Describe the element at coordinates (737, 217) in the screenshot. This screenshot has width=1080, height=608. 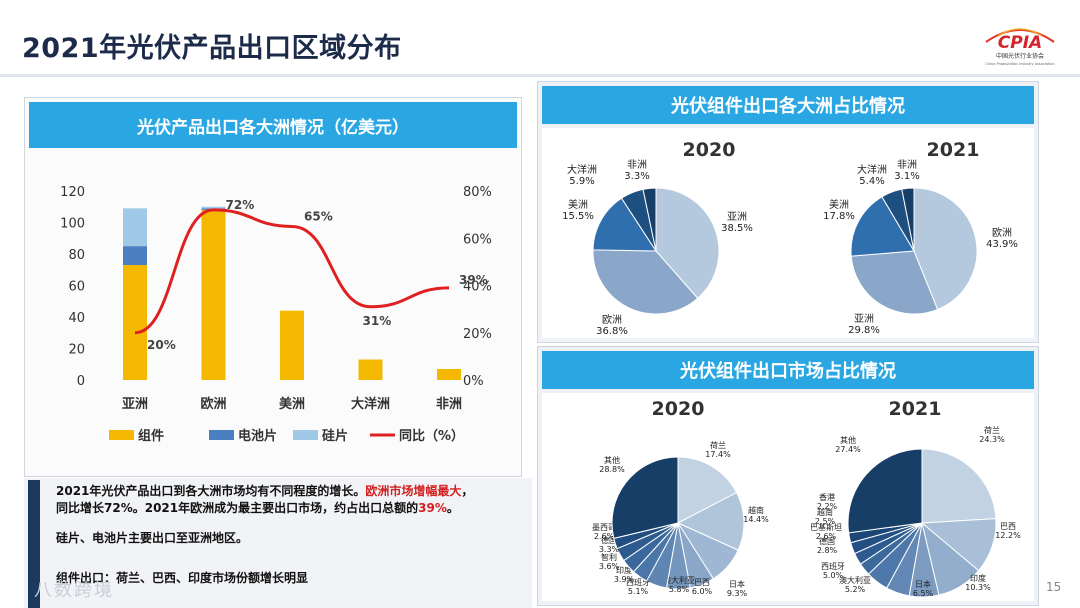
I see `pie-slice-label: 亚洲` at that location.